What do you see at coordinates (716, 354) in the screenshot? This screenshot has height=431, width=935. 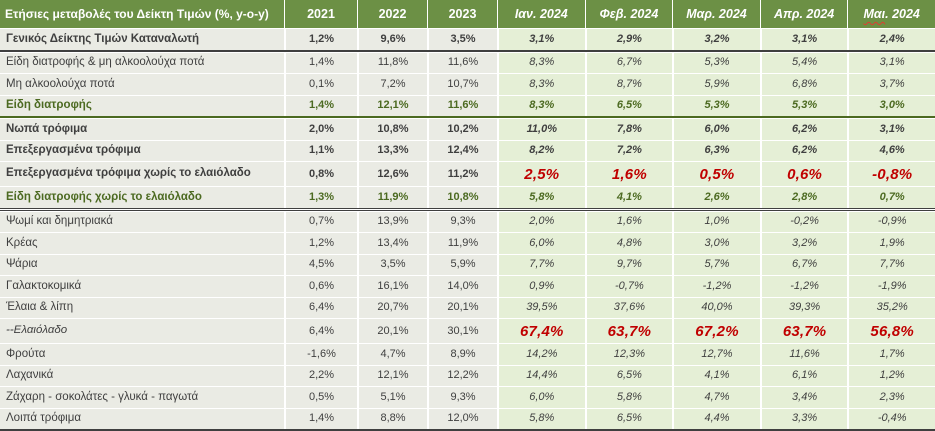 I see `value-cell: 12,7%` at bounding box center [716, 354].